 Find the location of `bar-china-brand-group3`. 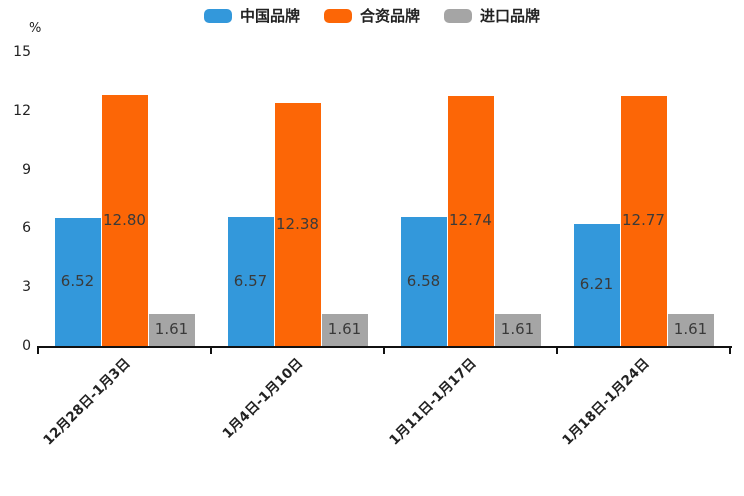

bar-china-brand-group3 is located at coordinates (423, 281).